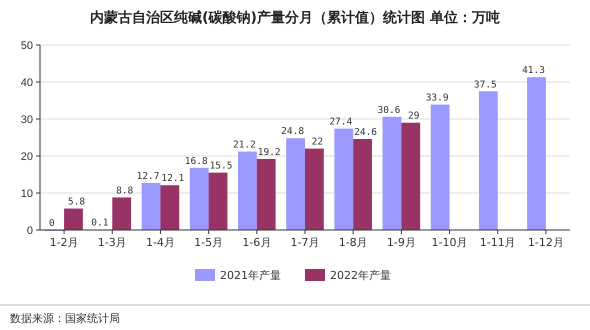 The image size is (590, 330). I want to click on data-label: 37.5, so click(485, 84).